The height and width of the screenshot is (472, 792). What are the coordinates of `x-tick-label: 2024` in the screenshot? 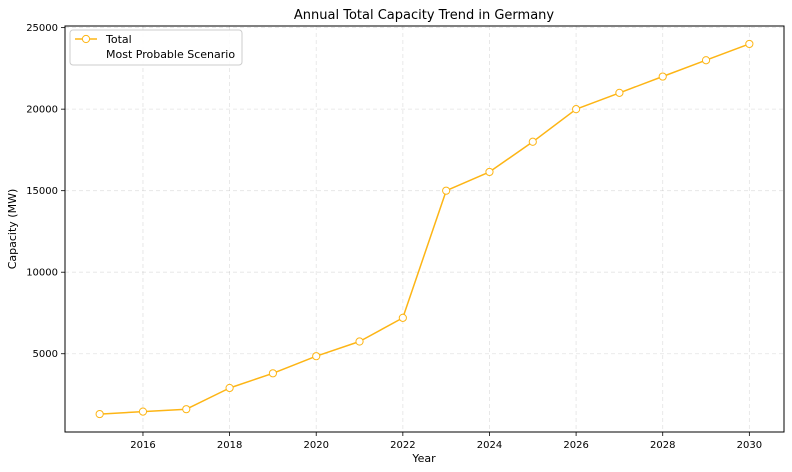 It's located at (489, 445).